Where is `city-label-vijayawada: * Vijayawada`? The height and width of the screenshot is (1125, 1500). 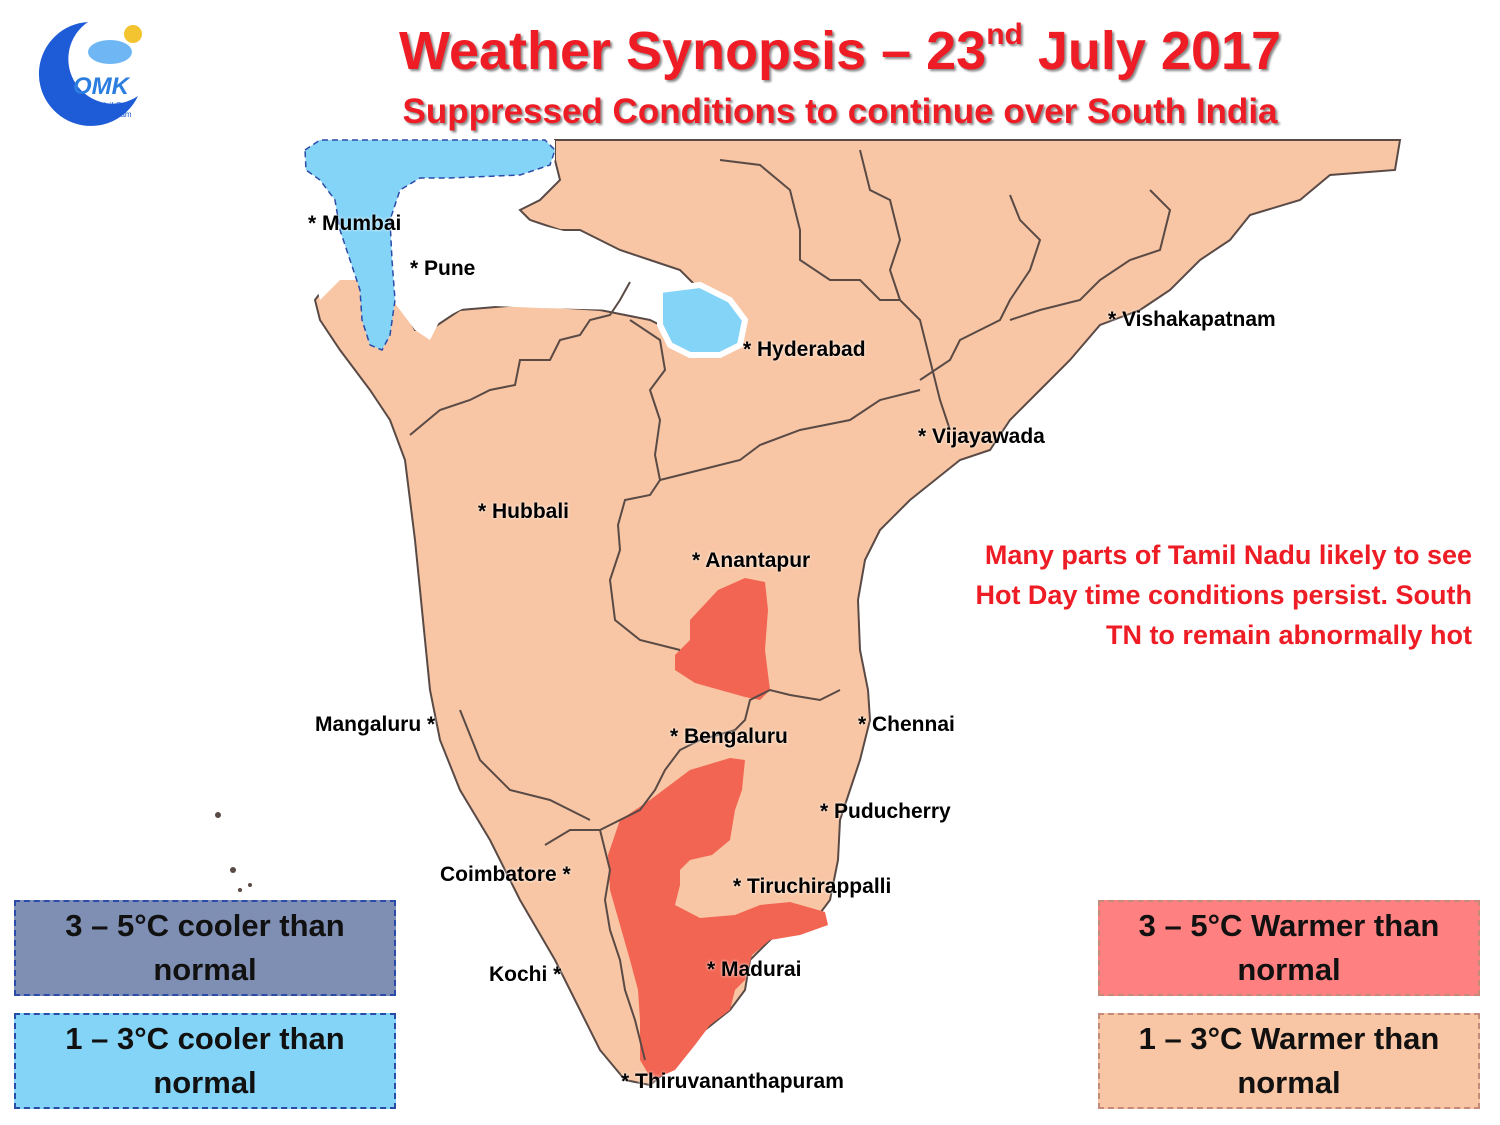 city-label-vijayawada: * Vijayawada is located at coordinates (981, 436).